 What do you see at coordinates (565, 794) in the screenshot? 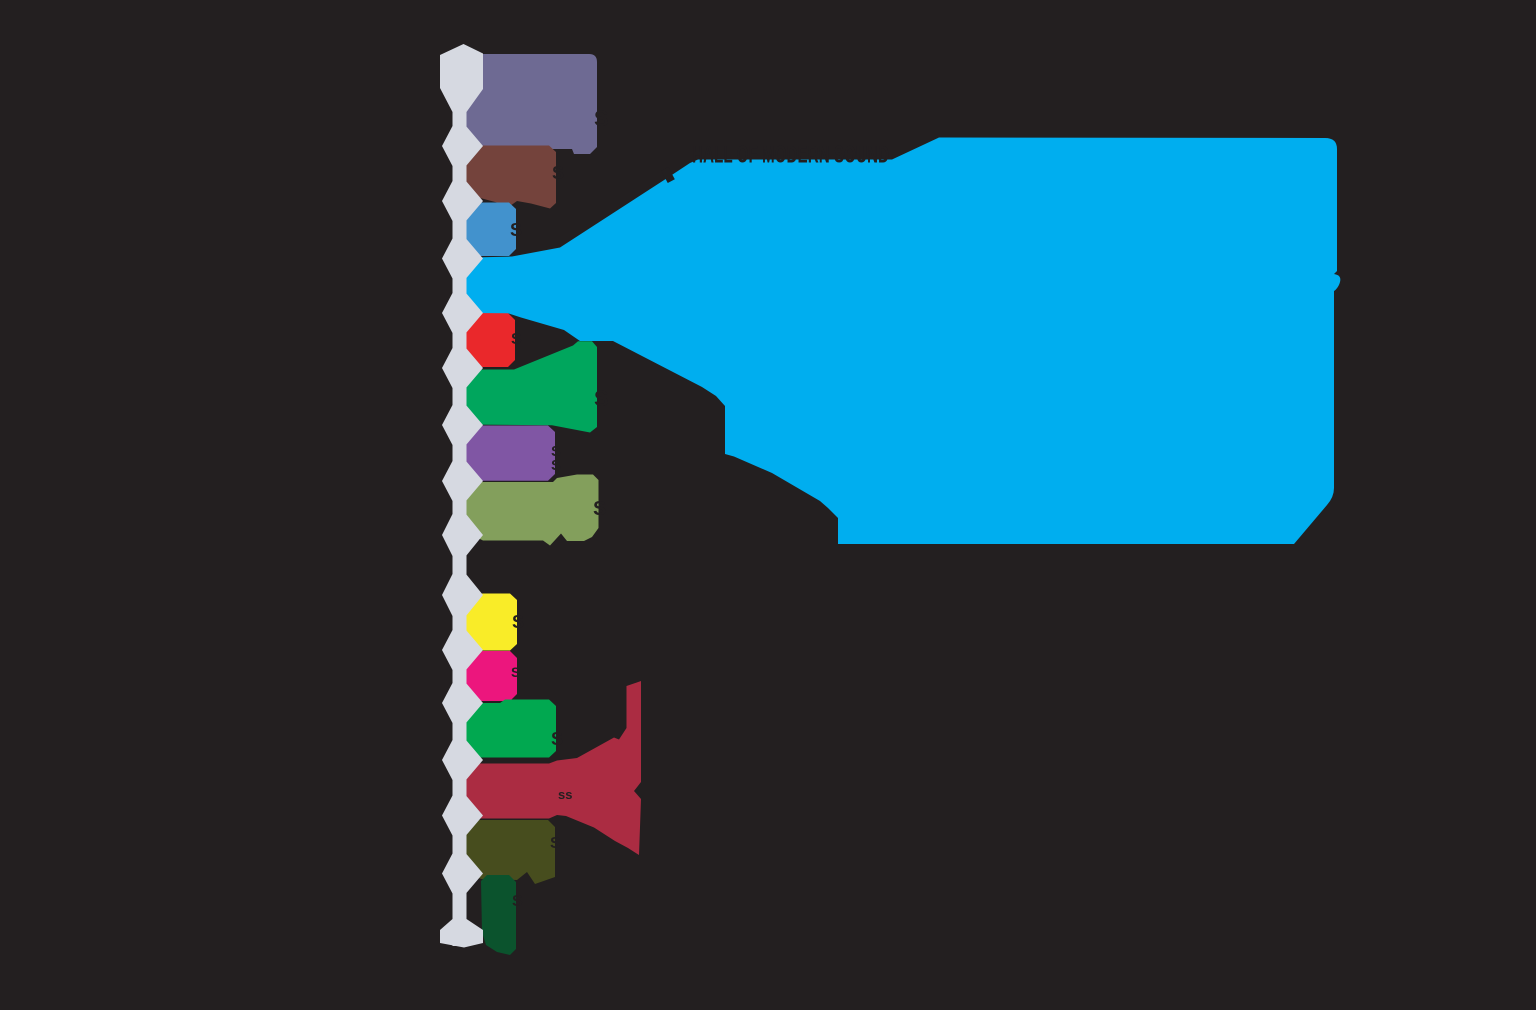
I see `svg-text: ss` at bounding box center [565, 794].